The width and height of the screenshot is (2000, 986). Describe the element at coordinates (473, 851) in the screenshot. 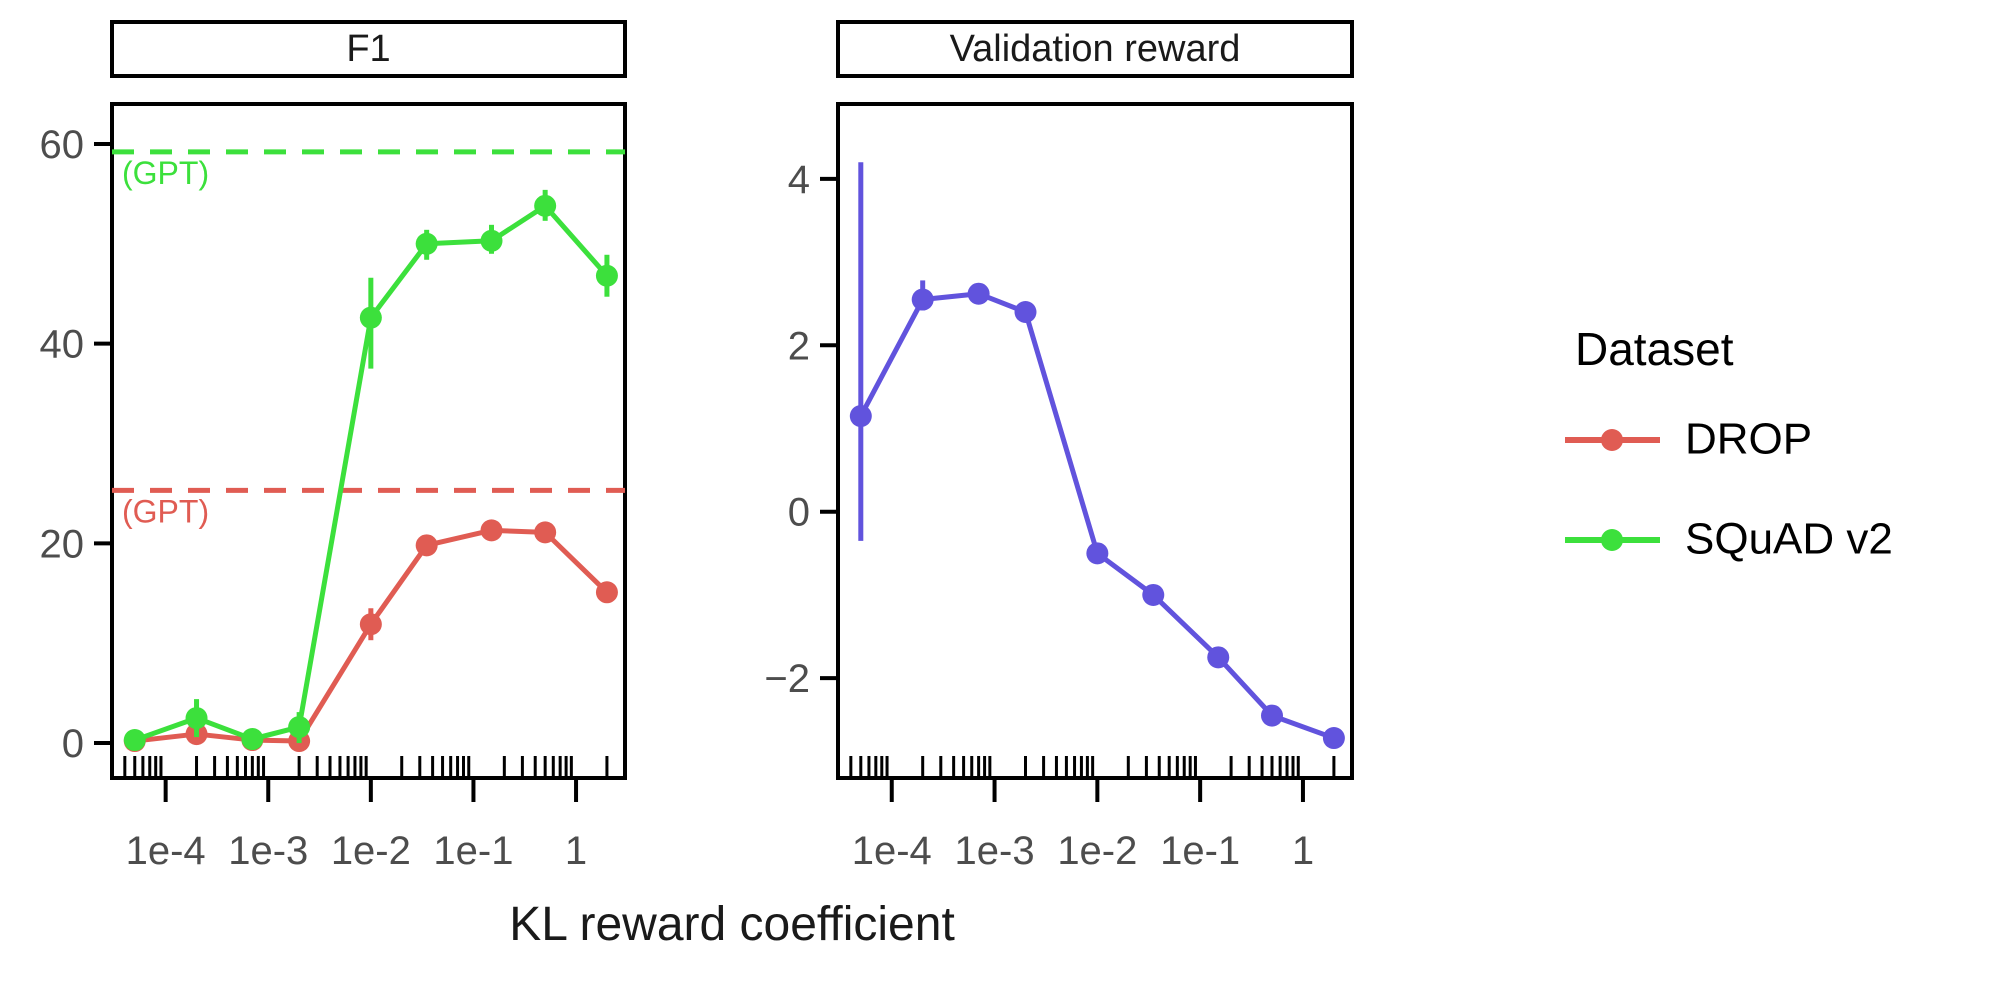

I see `x-tick-label-left-3: 1e-1` at that location.